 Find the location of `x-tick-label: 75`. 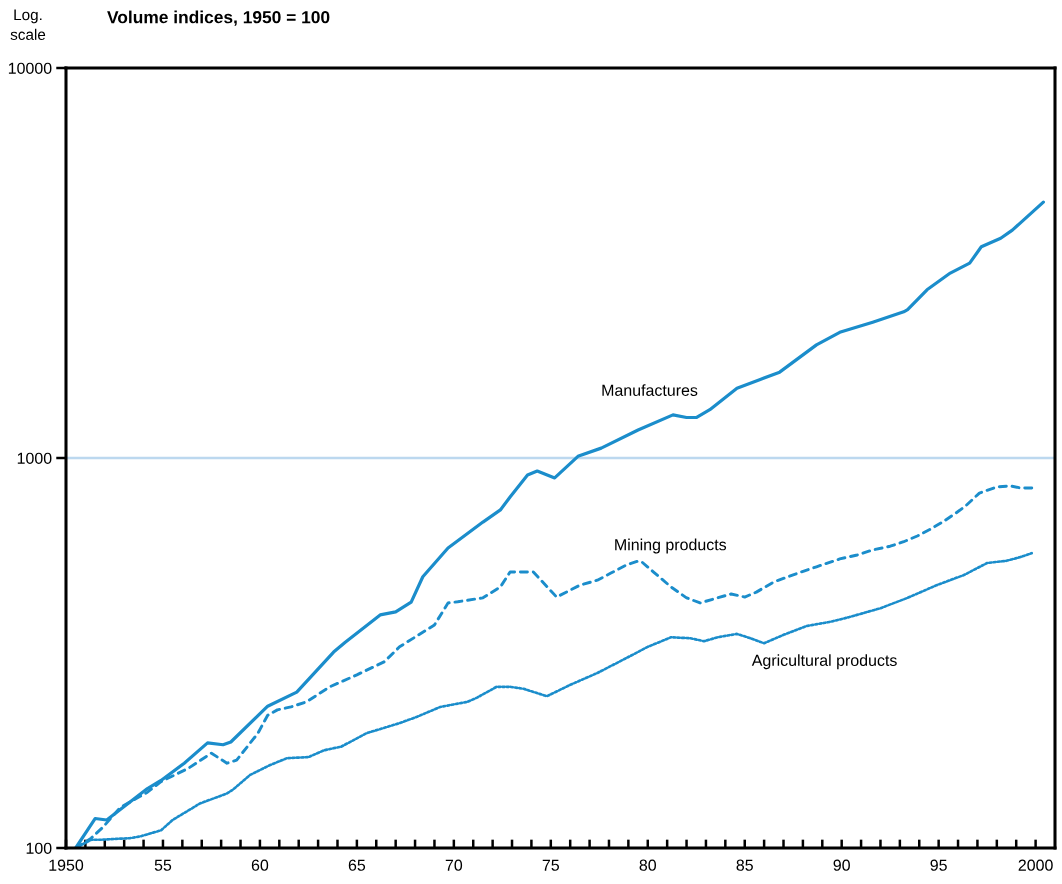

x-tick-label: 75 is located at coordinates (551, 865).